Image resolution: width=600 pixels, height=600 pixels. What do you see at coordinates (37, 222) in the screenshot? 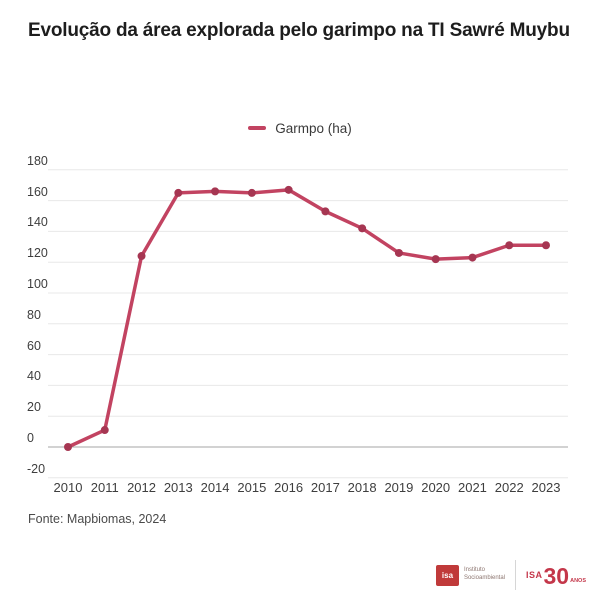
I see `y-axis-tick-label: 140` at bounding box center [37, 222].